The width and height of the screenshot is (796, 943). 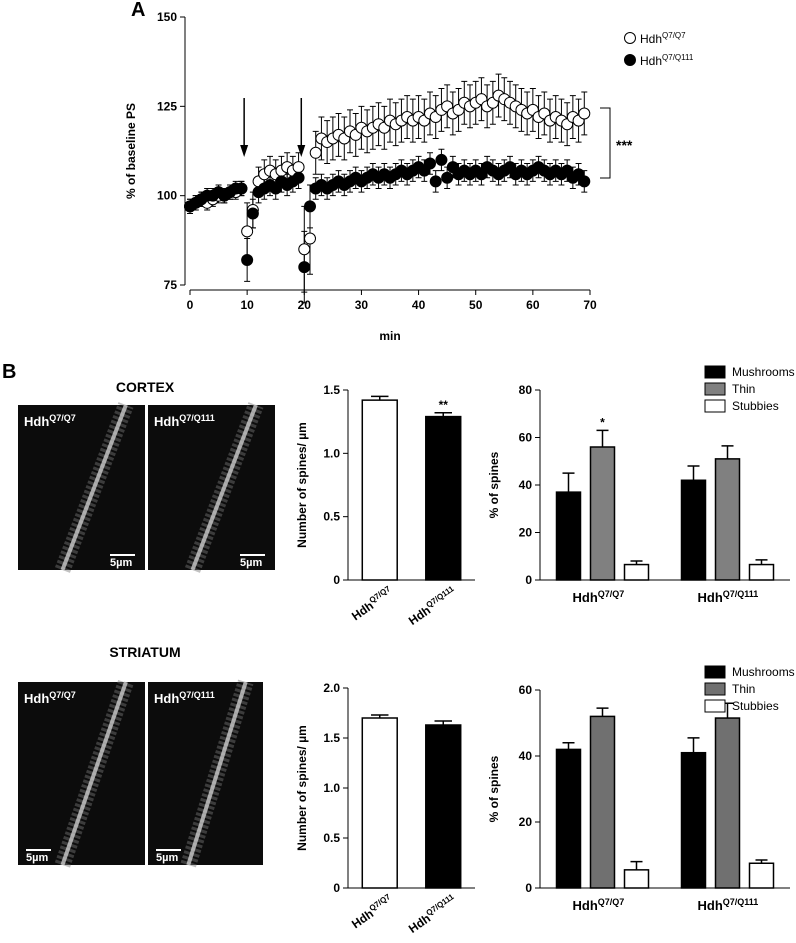 I want to click on y-tick-label: 0.5, so click(x=331, y=838).